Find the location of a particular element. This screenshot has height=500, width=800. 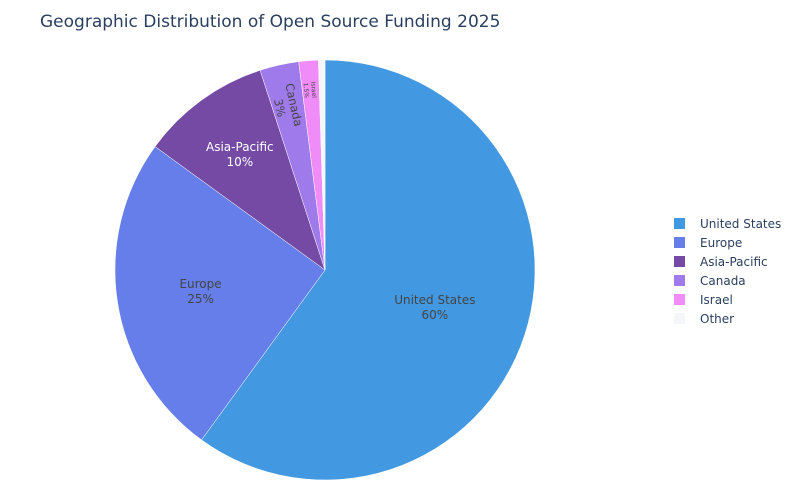

slice-label-asia-pacific: Asia-Pacific 10% is located at coordinates (240, 154).